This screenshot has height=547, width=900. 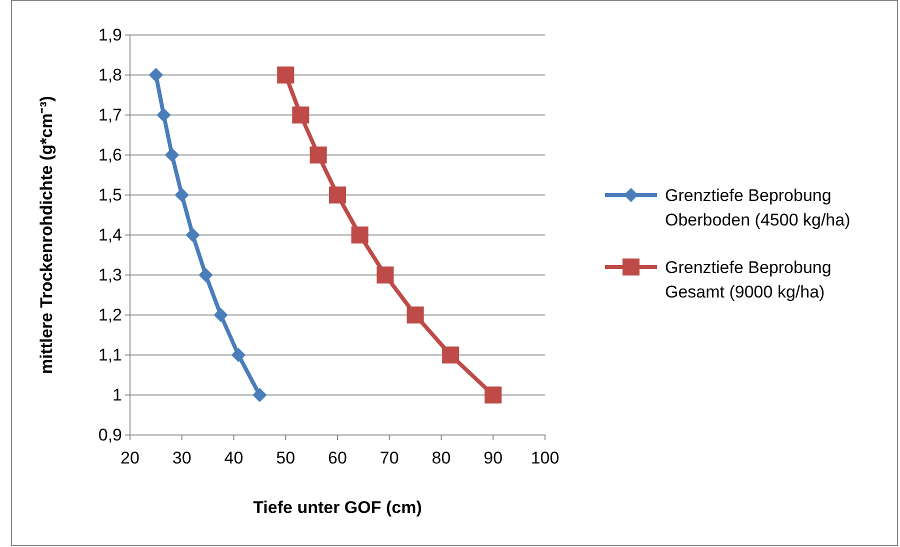 I want to click on x-tick-label: 90, so click(x=493, y=458).